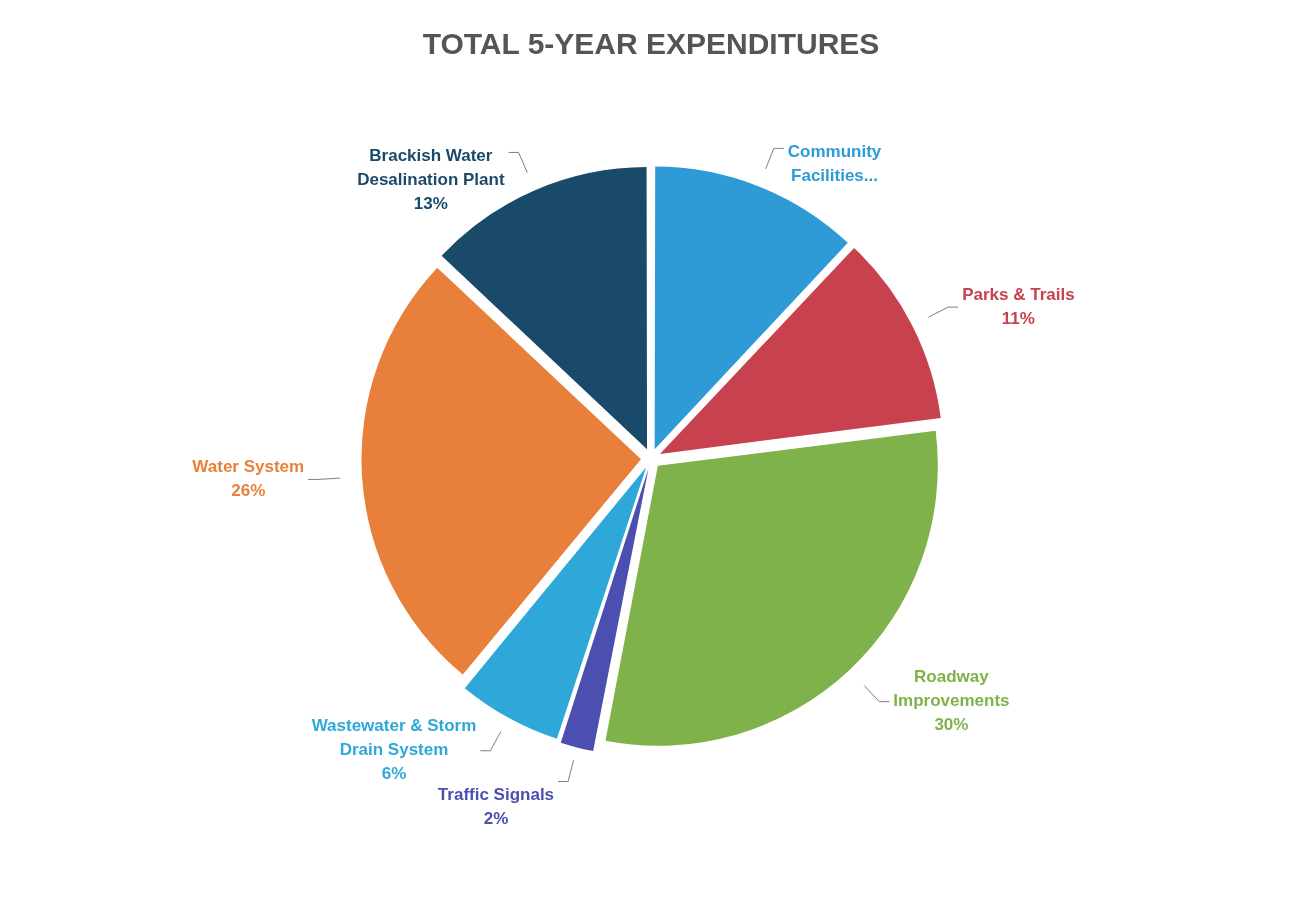  What do you see at coordinates (651, 44) in the screenshot?
I see `chart-title: TOTAL 5-YEAR EXPENDITURES` at bounding box center [651, 44].